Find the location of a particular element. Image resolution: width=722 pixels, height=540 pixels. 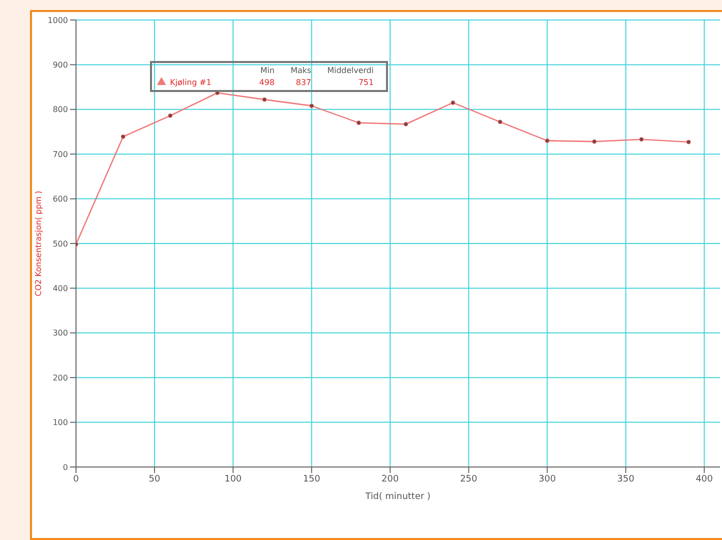

annotation: 498 is located at coordinates (267, 82).